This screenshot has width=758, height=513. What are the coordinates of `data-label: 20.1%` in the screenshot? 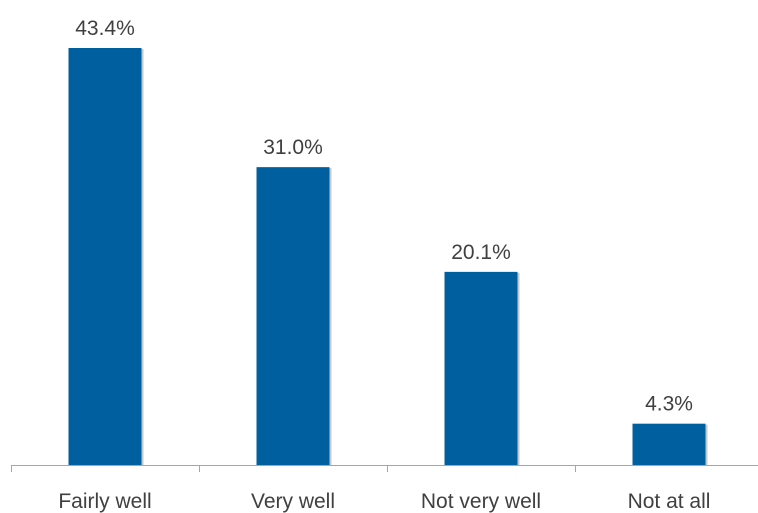 It's located at (481, 252).